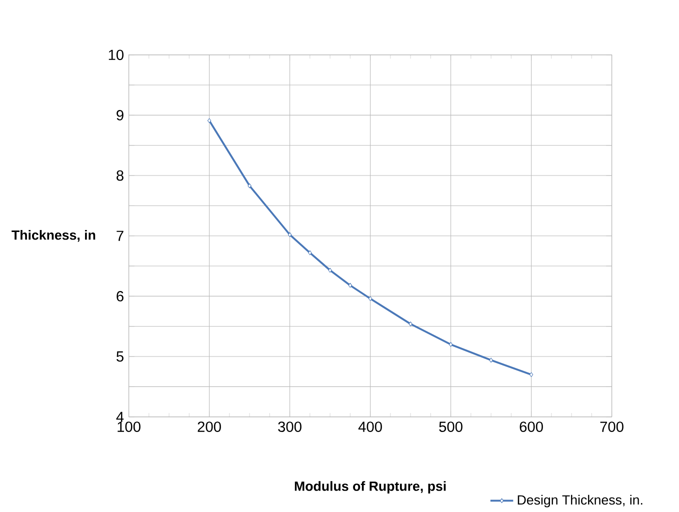 The width and height of the screenshot is (679, 512). What do you see at coordinates (531, 427) in the screenshot?
I see `x-tick-label: 600` at bounding box center [531, 427].